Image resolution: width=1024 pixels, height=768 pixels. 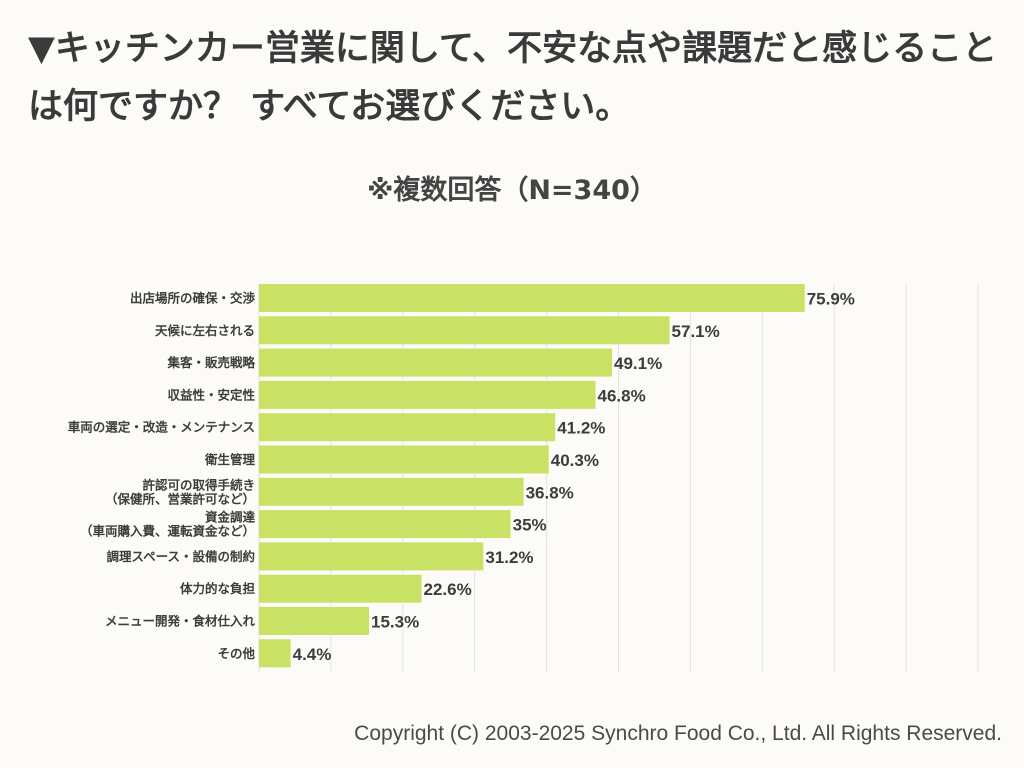 What do you see at coordinates (395, 622) in the screenshot?
I see `value-label: 15.3%` at bounding box center [395, 622].